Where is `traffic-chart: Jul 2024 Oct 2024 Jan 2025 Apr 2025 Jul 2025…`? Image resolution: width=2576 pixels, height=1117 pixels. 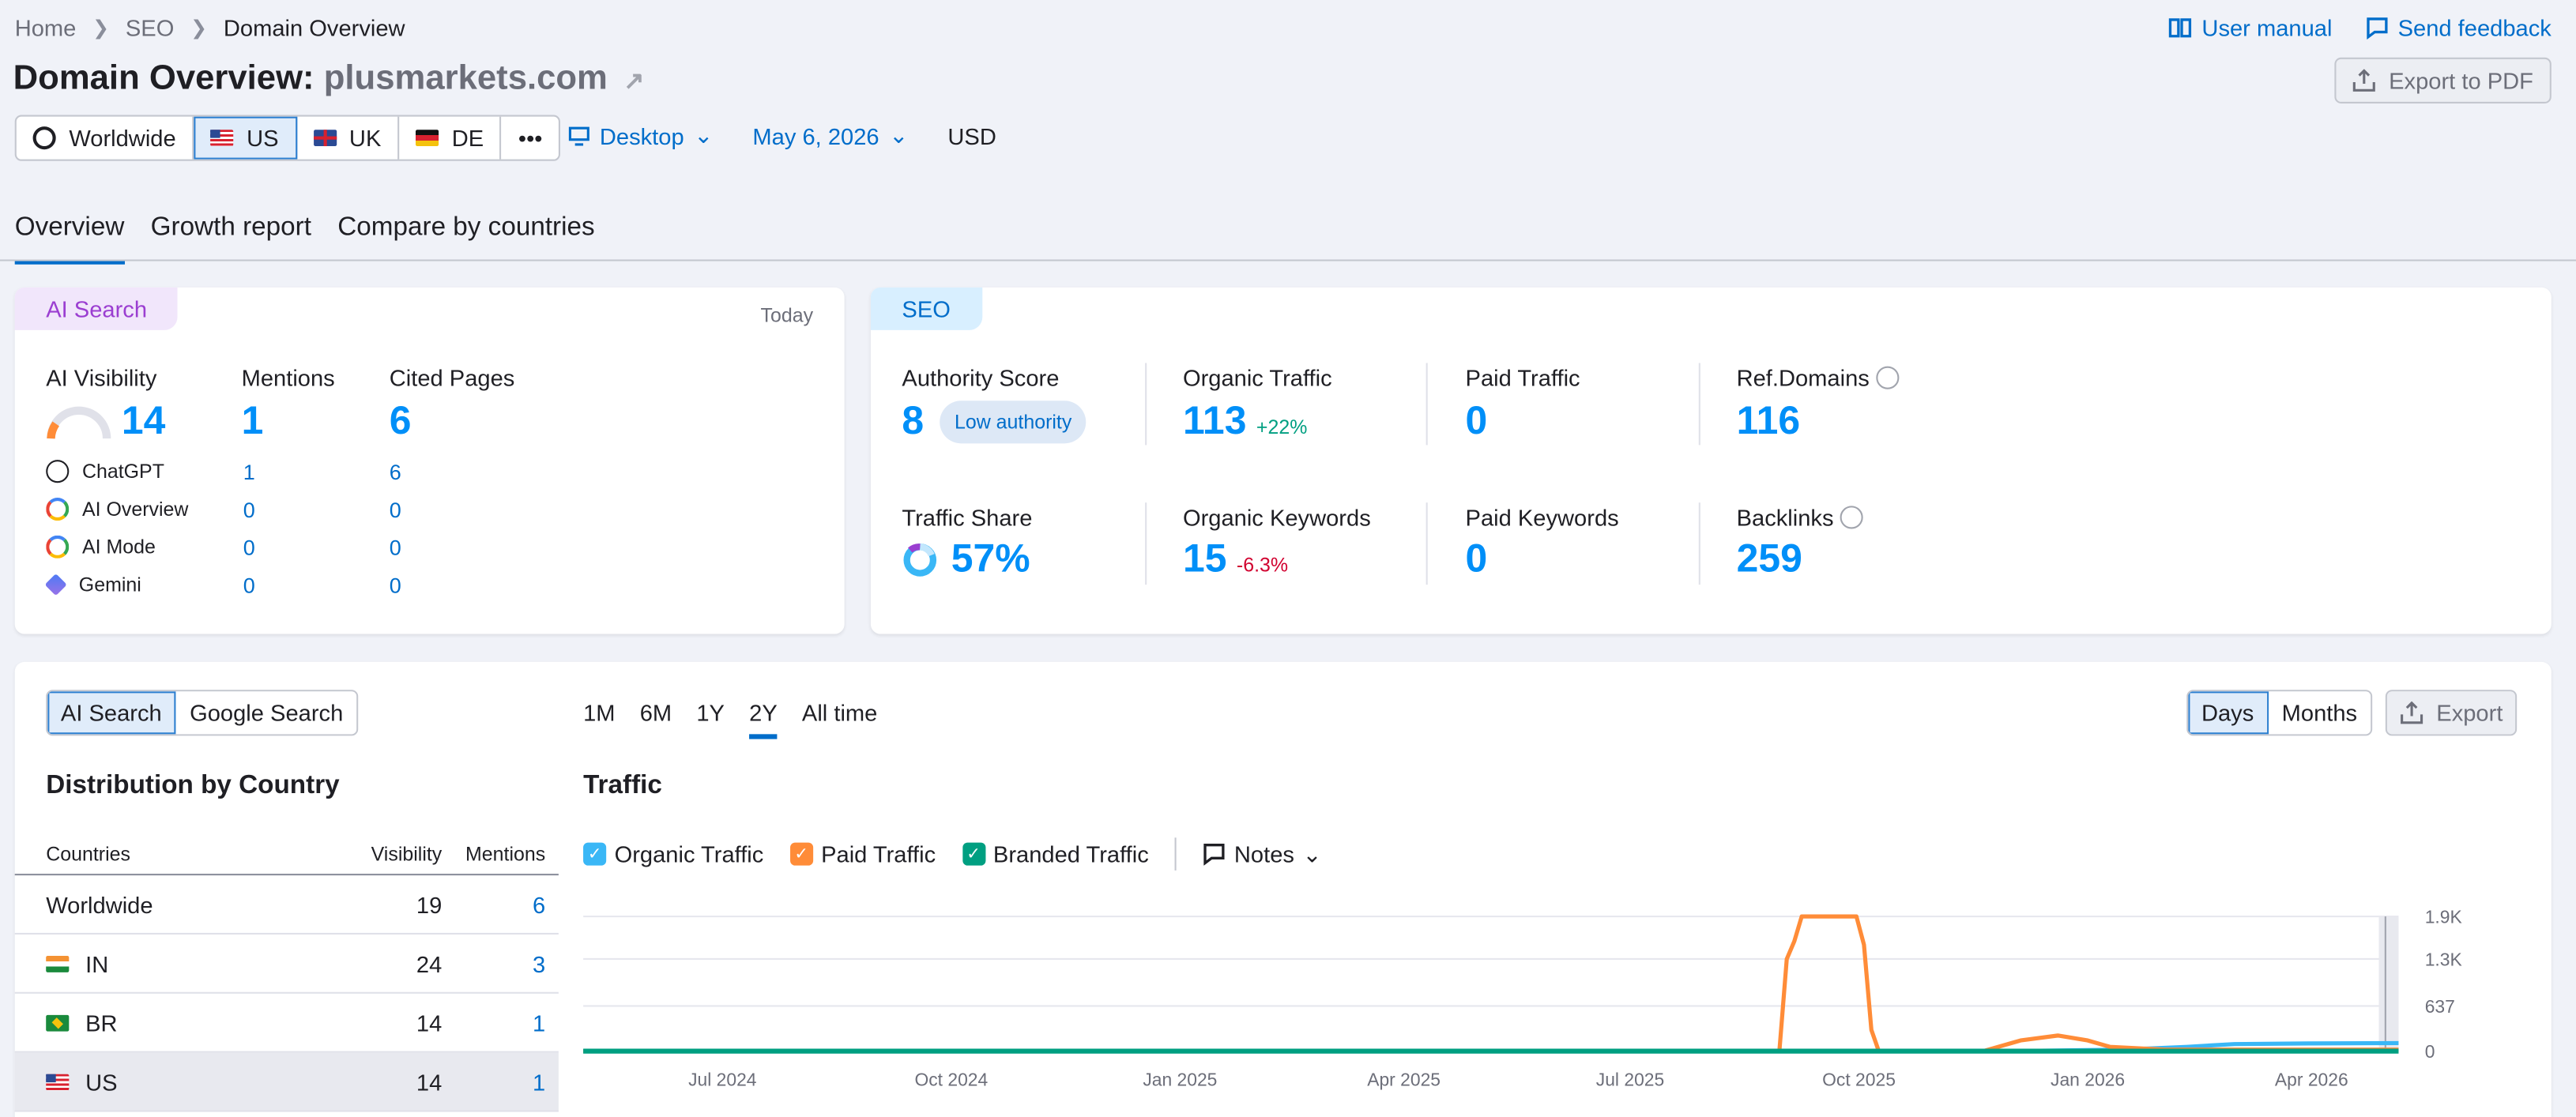 traffic-chart: Jul 2024 Oct 2024 Jan 2025 Apr 2025 Jul 2025… is located at coordinates (1560, 998).